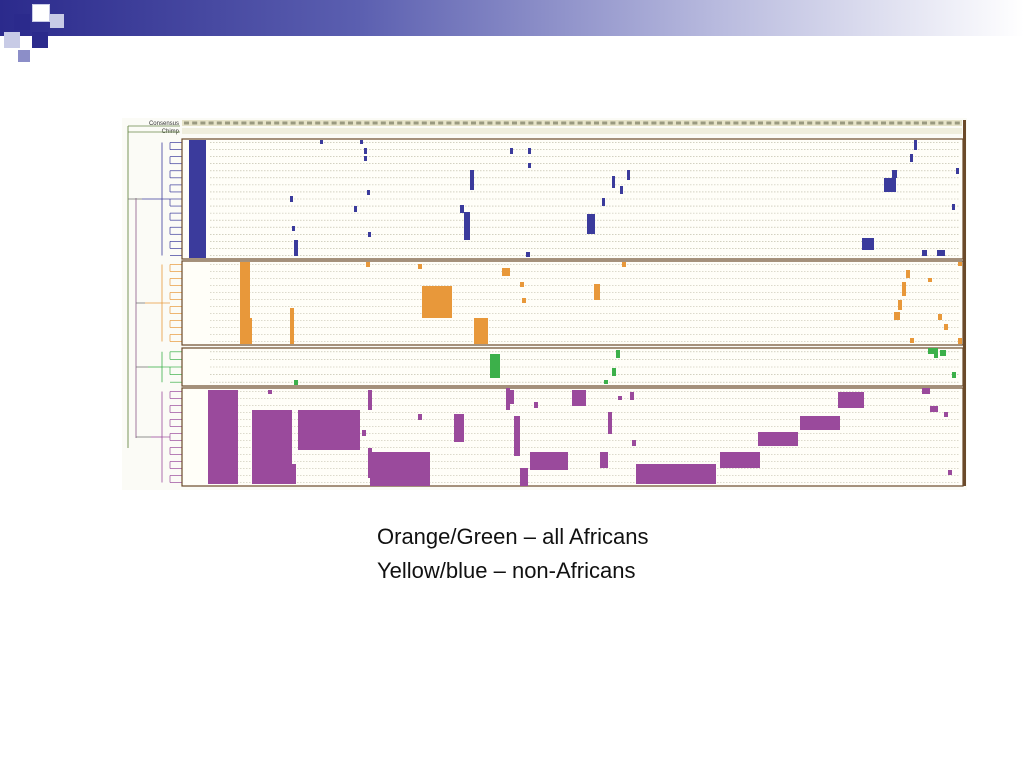  Describe the element at coordinates (572, 199) in the screenshot. I see `blue-panel` at that location.